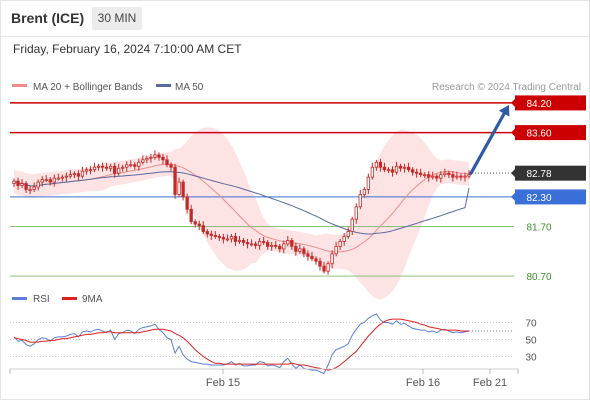  I want to click on rsi-tick-70: 70, so click(531, 324).